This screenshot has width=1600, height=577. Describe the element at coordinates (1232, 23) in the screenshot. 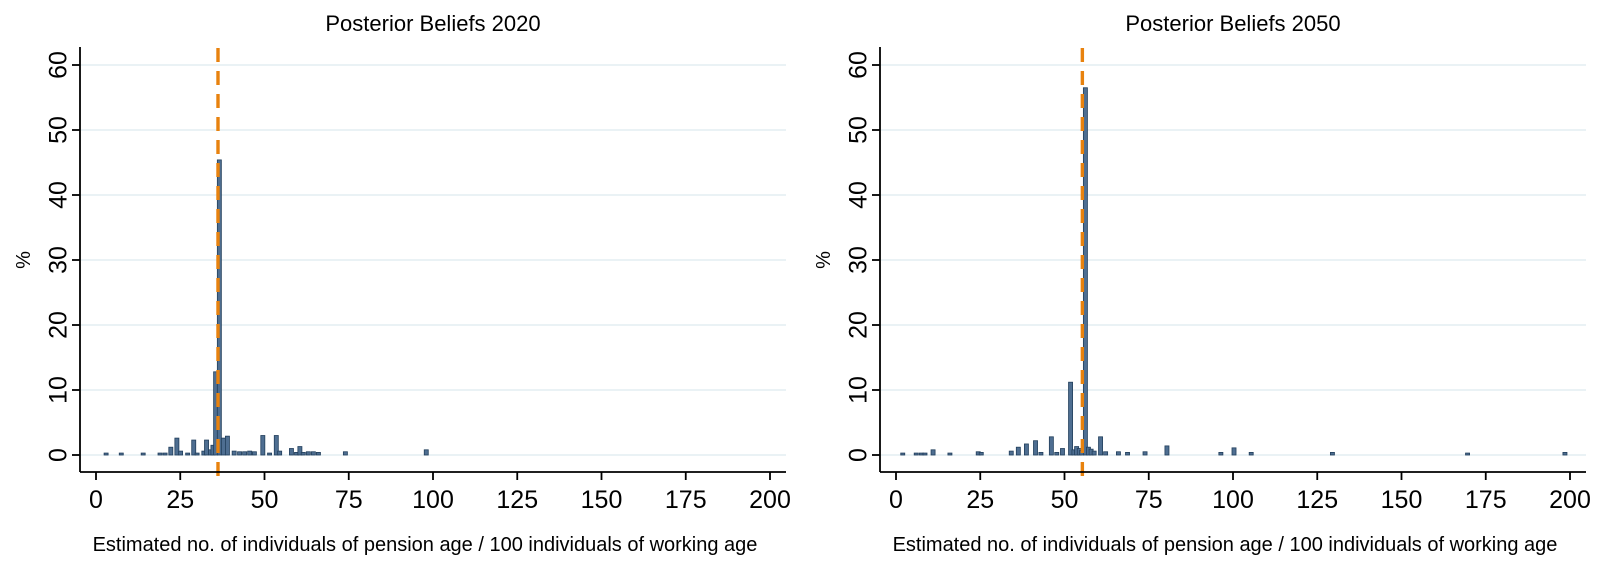

I see `chart-title: Posterior Beliefs 2050` at that location.